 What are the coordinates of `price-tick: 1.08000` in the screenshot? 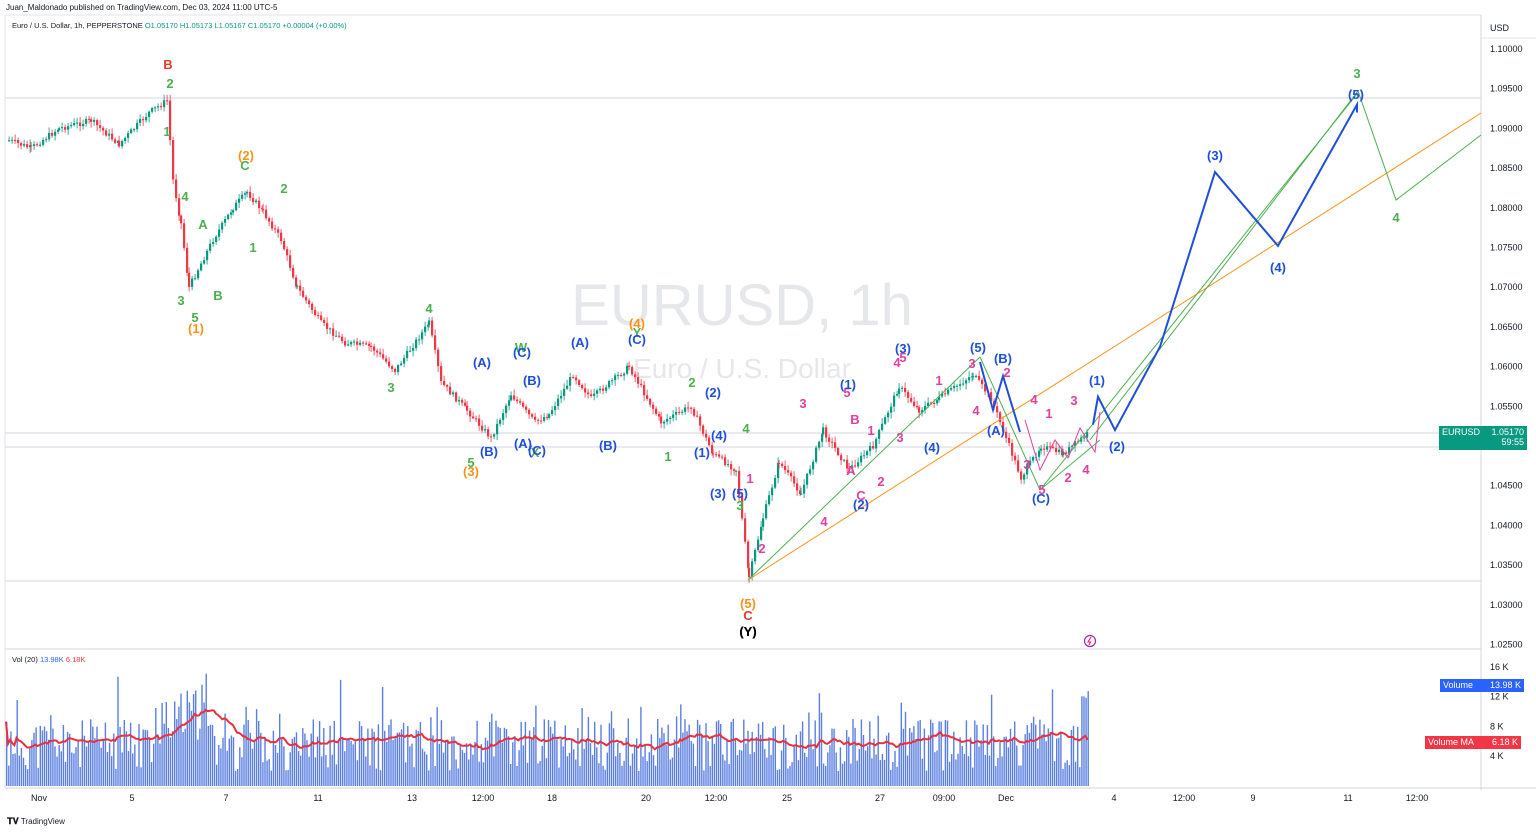 It's located at (1506, 208).